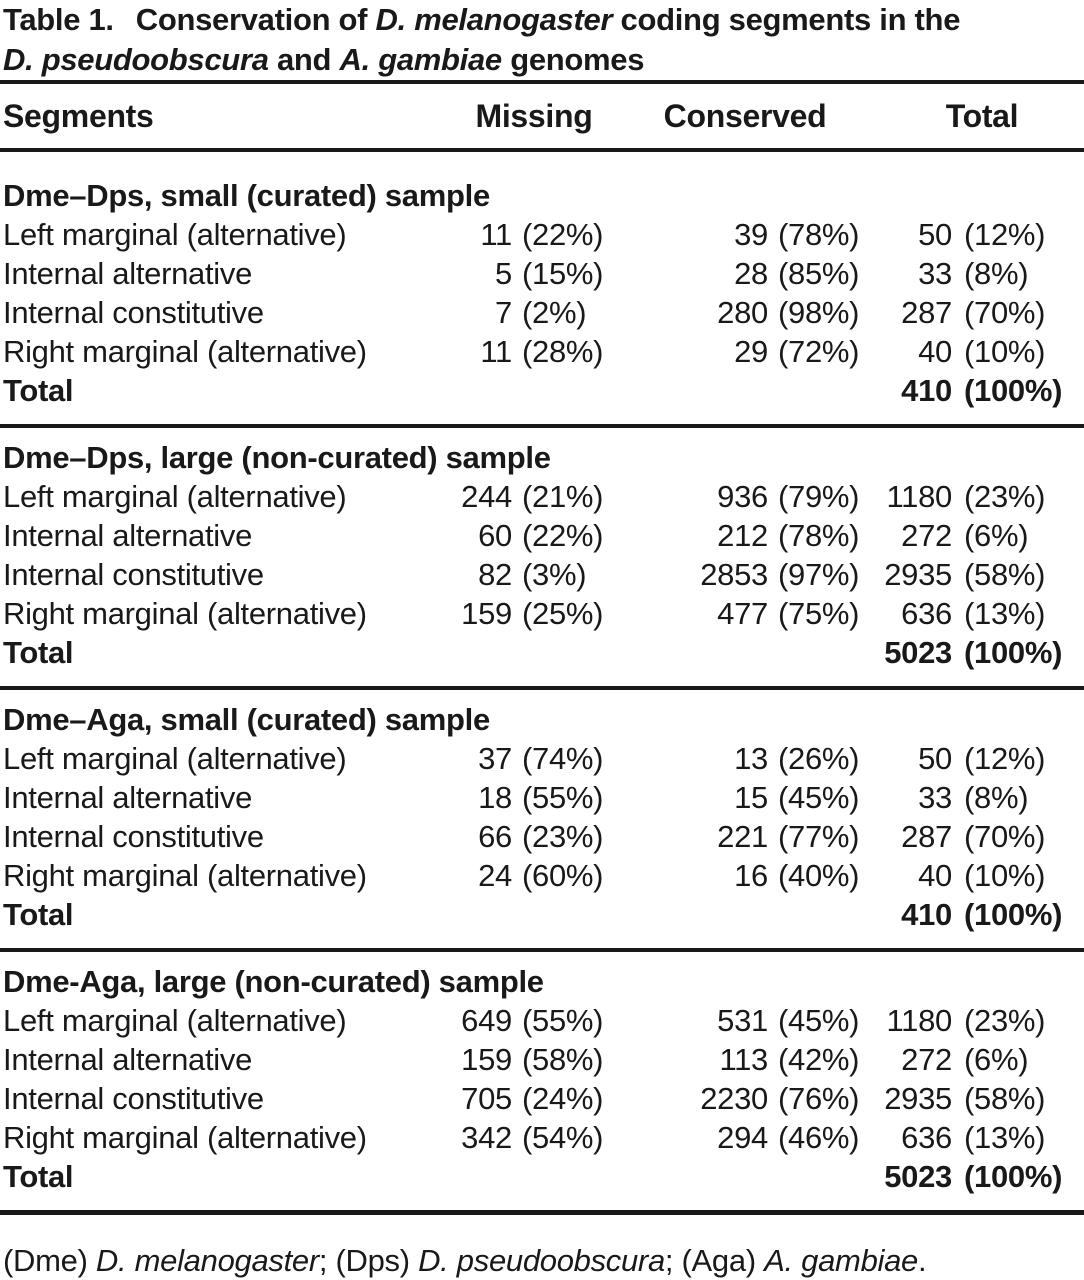  I want to click on conserved-percent: (40%), so click(819, 875).